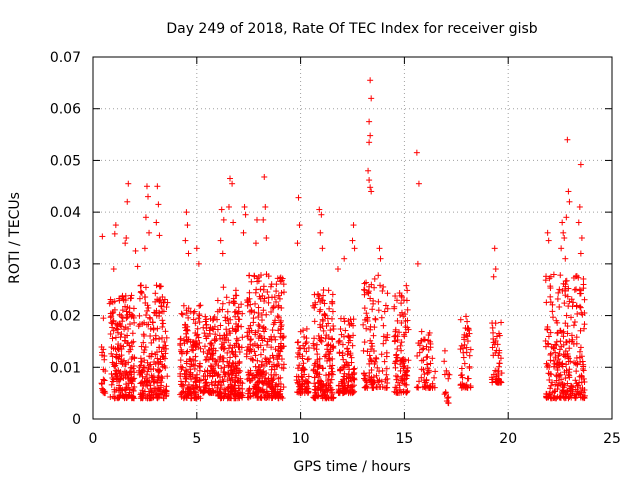 The image size is (640, 480). What do you see at coordinates (15, 238) in the screenshot?
I see `y-axis-label: ROTI / TECUs` at bounding box center [15, 238].